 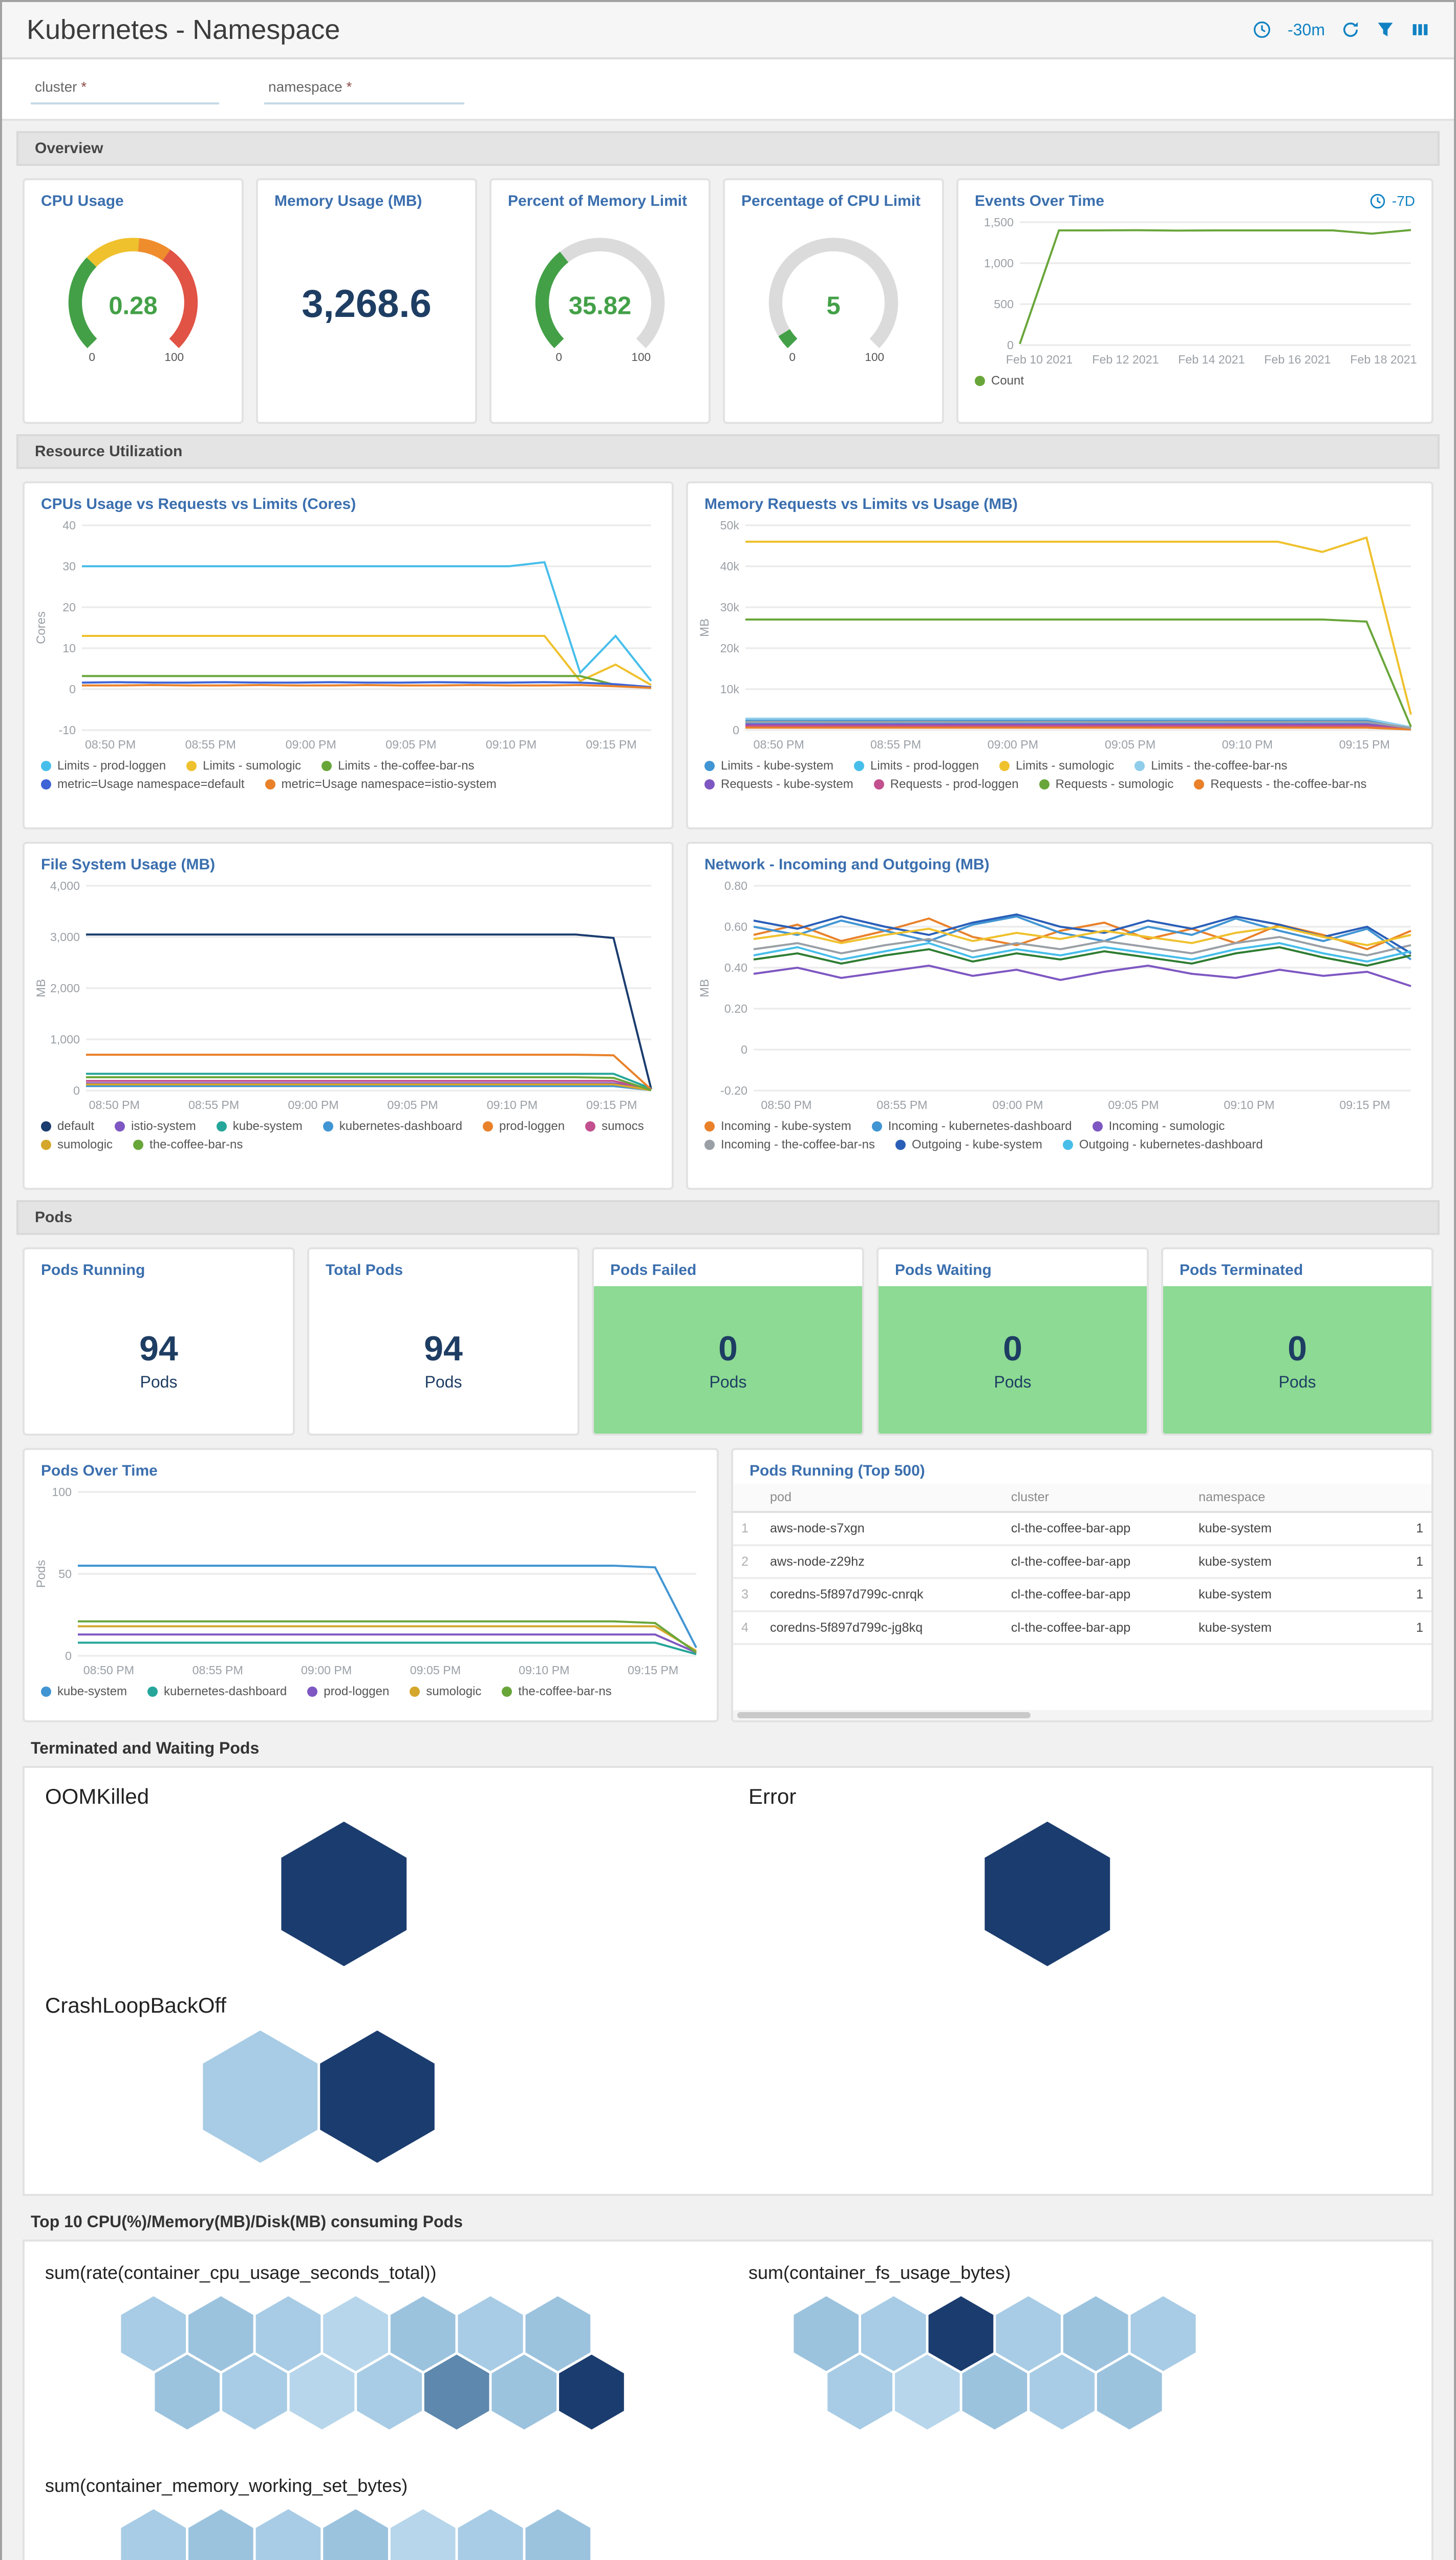 I want to click on stat-unit: Pods, so click(x=443, y=1381).